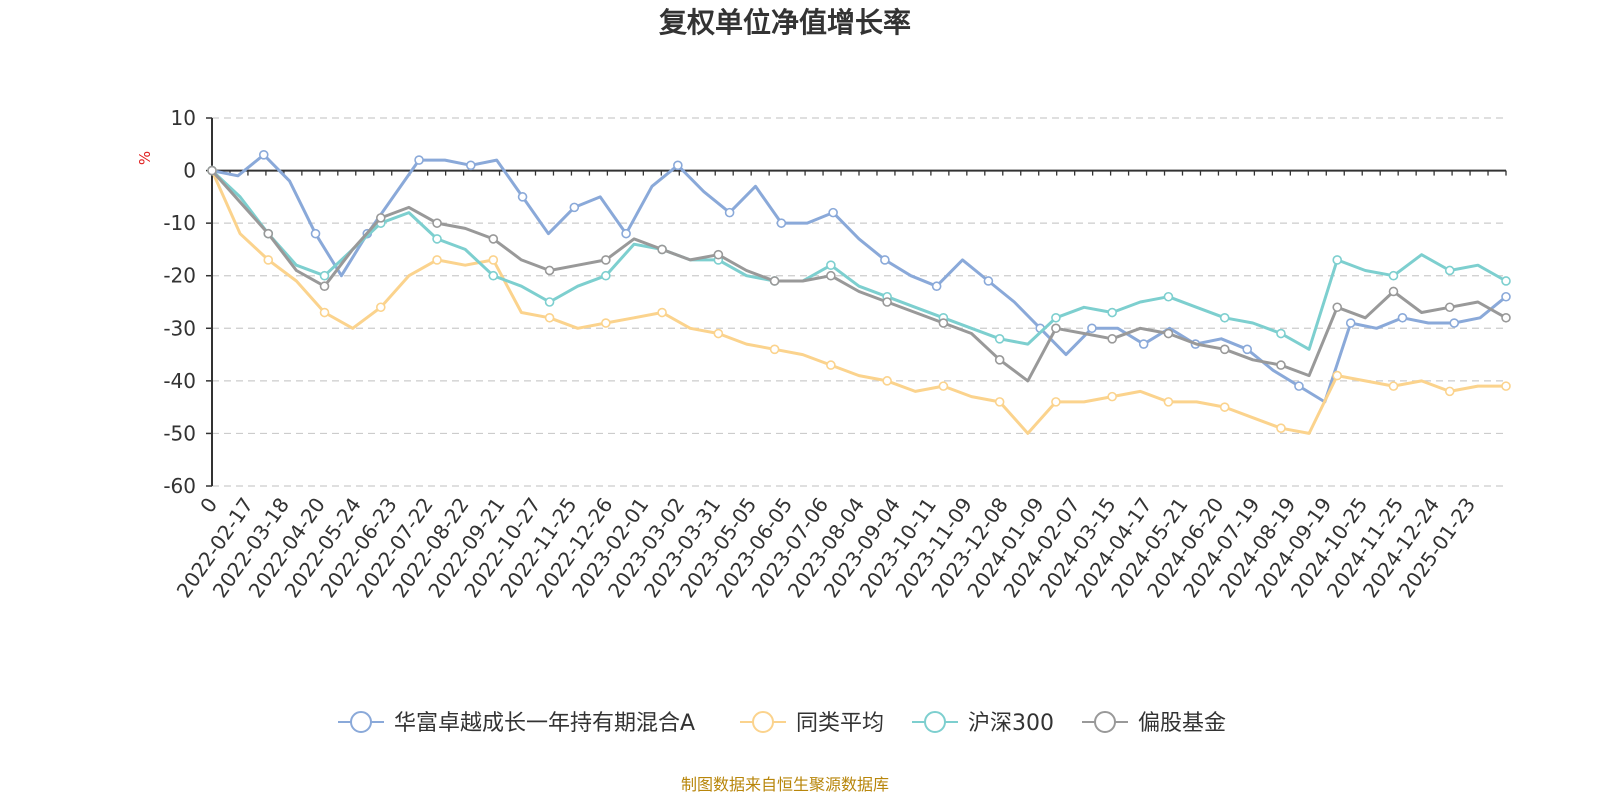 This screenshot has width=1600, height=800. I want to click on y-tick-label: 10, so click(183, 118).